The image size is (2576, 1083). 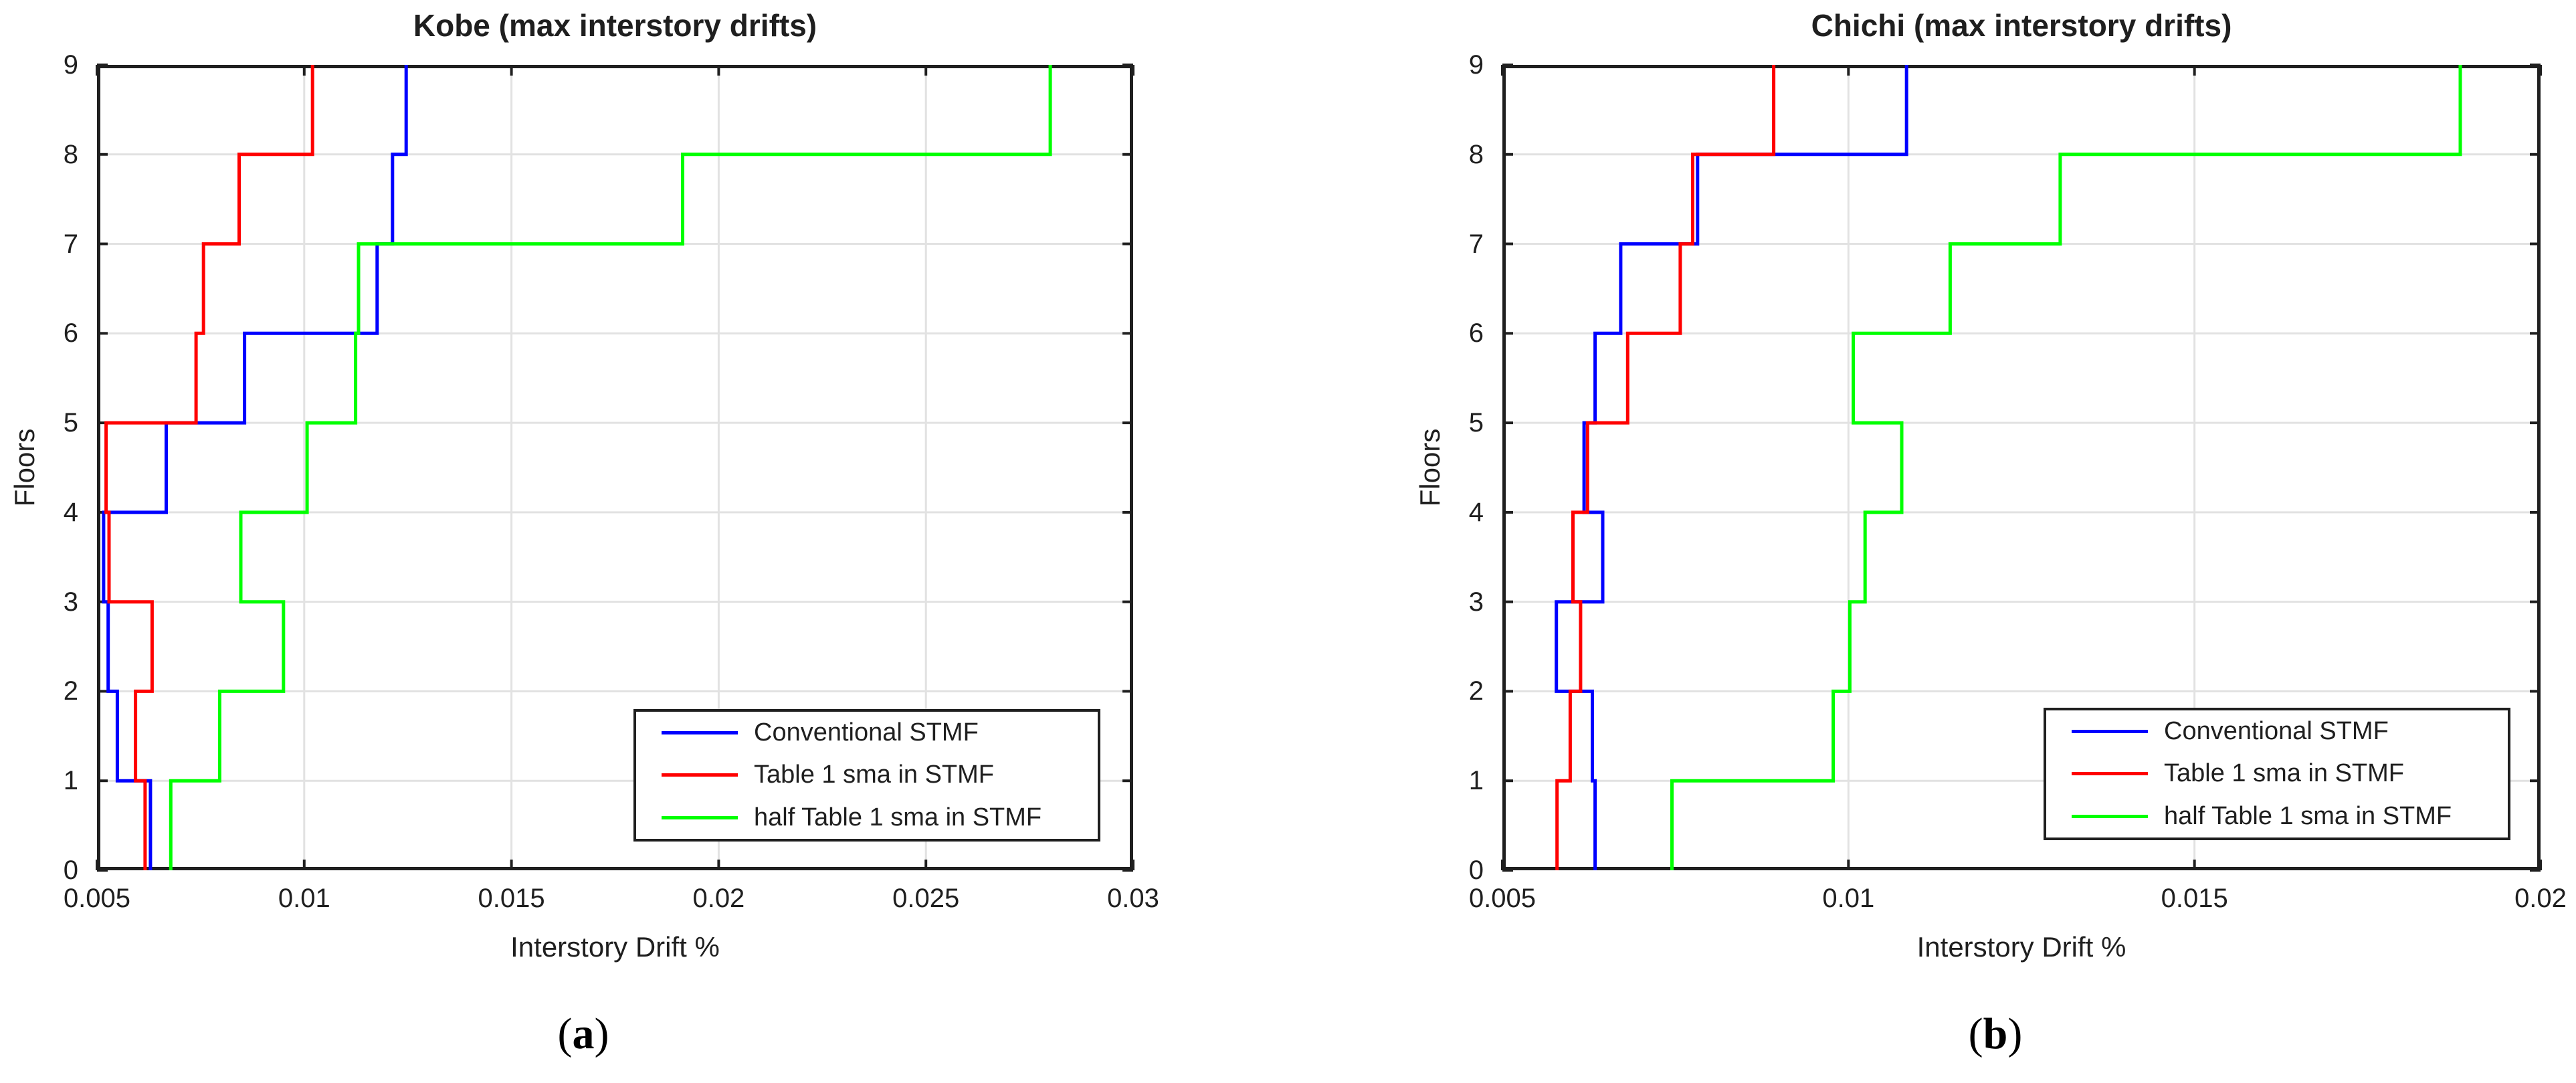 What do you see at coordinates (2021, 26) in the screenshot?
I see `chichi-chart-title: Chichi (max interstory drifts)` at bounding box center [2021, 26].